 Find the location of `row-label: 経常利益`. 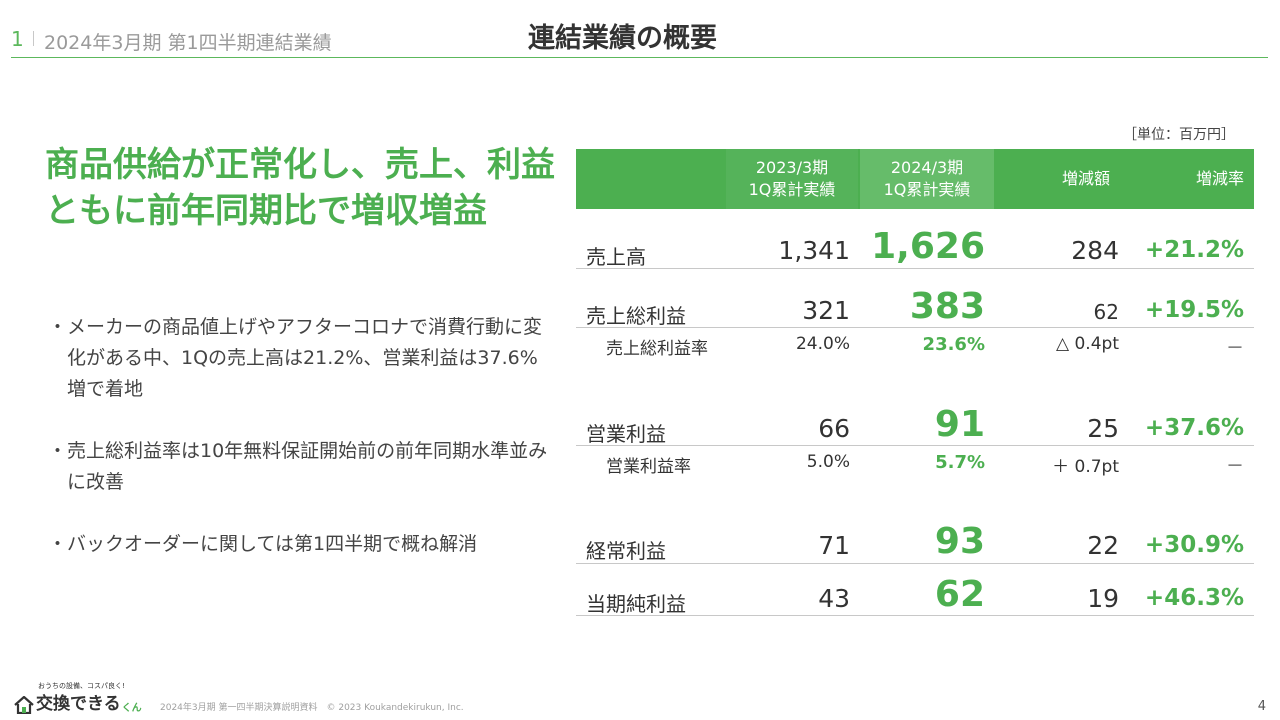

row-label: 経常利益 is located at coordinates (626, 551).